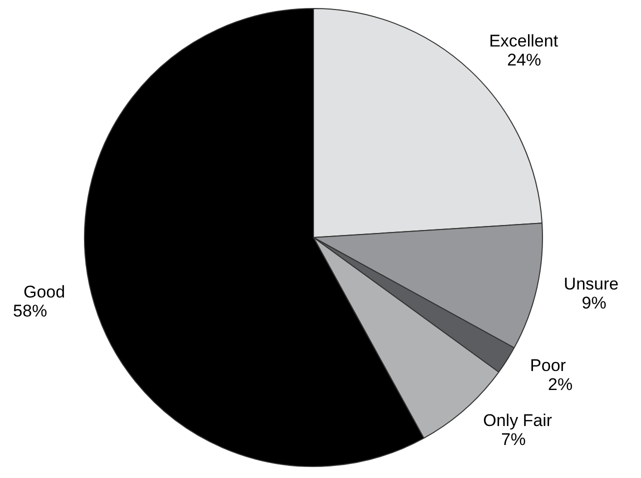  I want to click on slice-label: Good, so click(44, 292).